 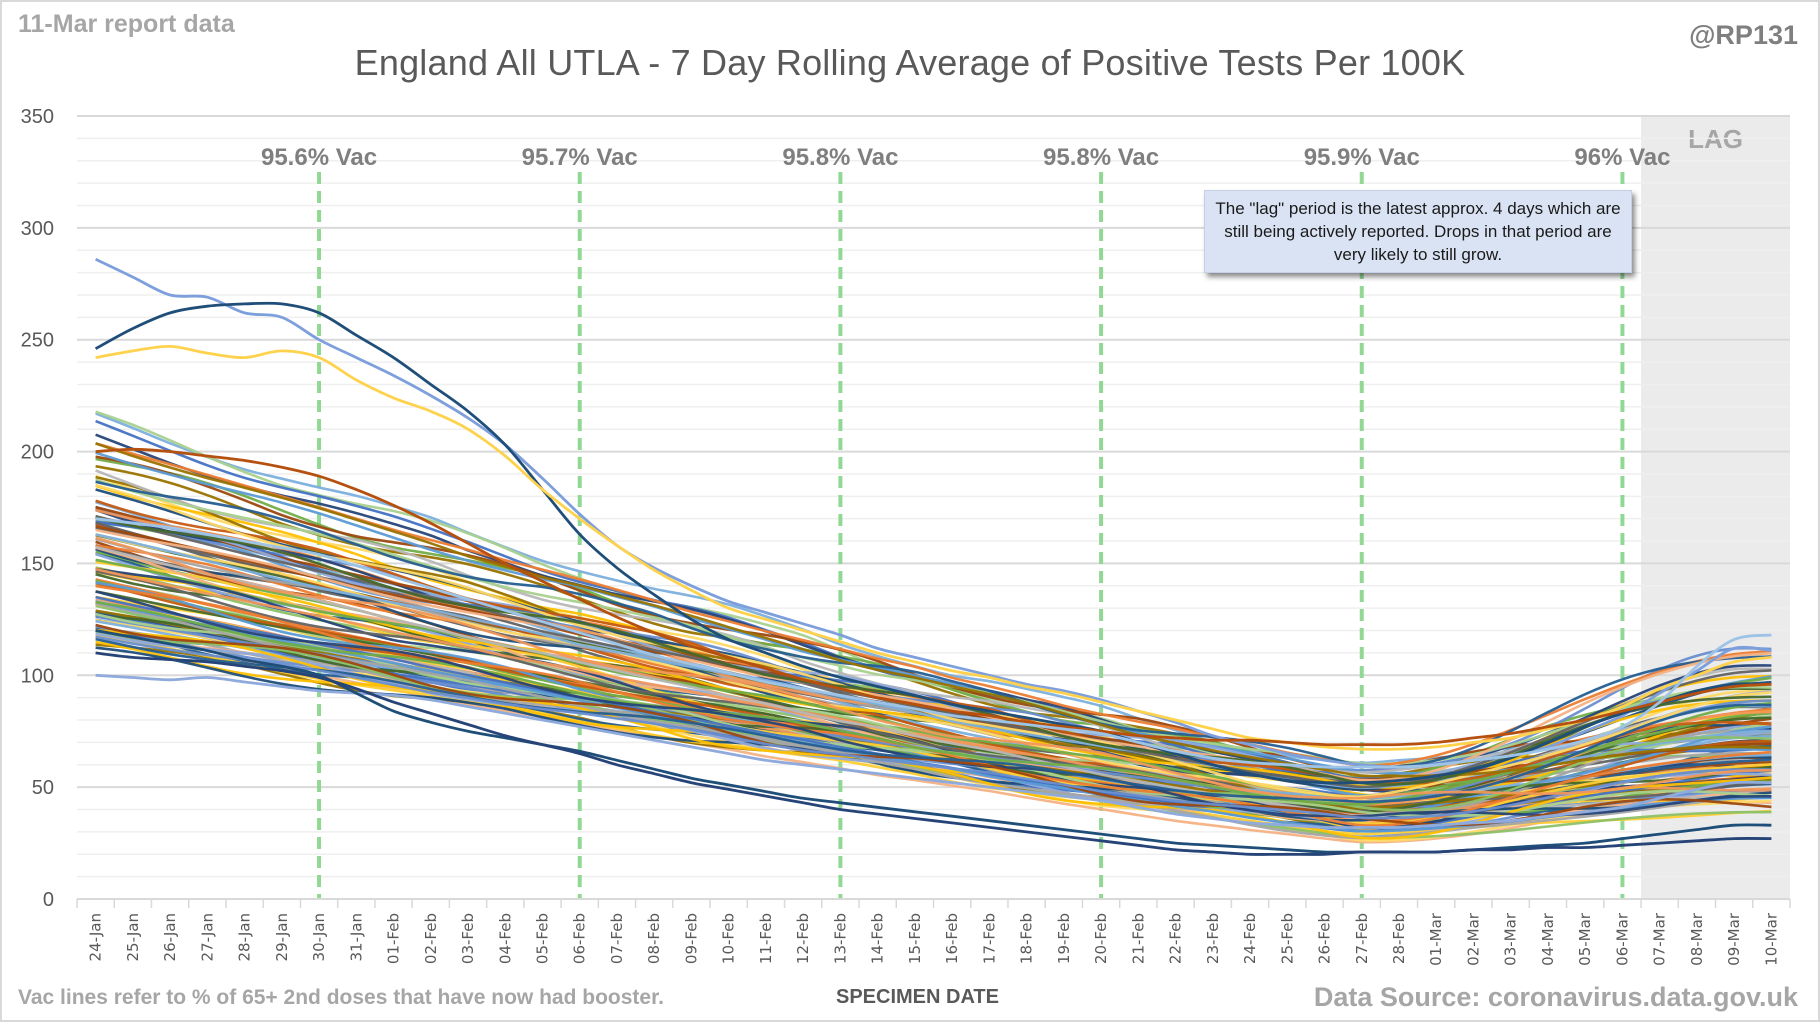 What do you see at coordinates (1176, 938) in the screenshot?
I see `x-tick-label: 22-Feb` at bounding box center [1176, 938].